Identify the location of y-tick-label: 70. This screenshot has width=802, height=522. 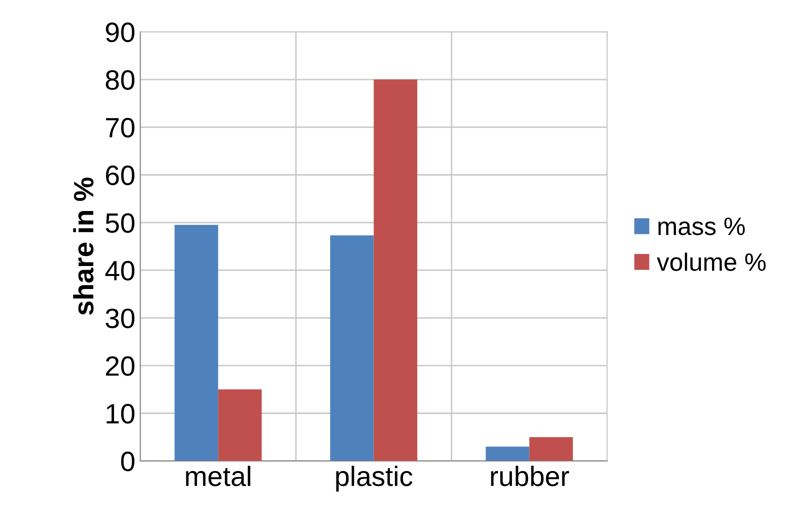
(120, 128).